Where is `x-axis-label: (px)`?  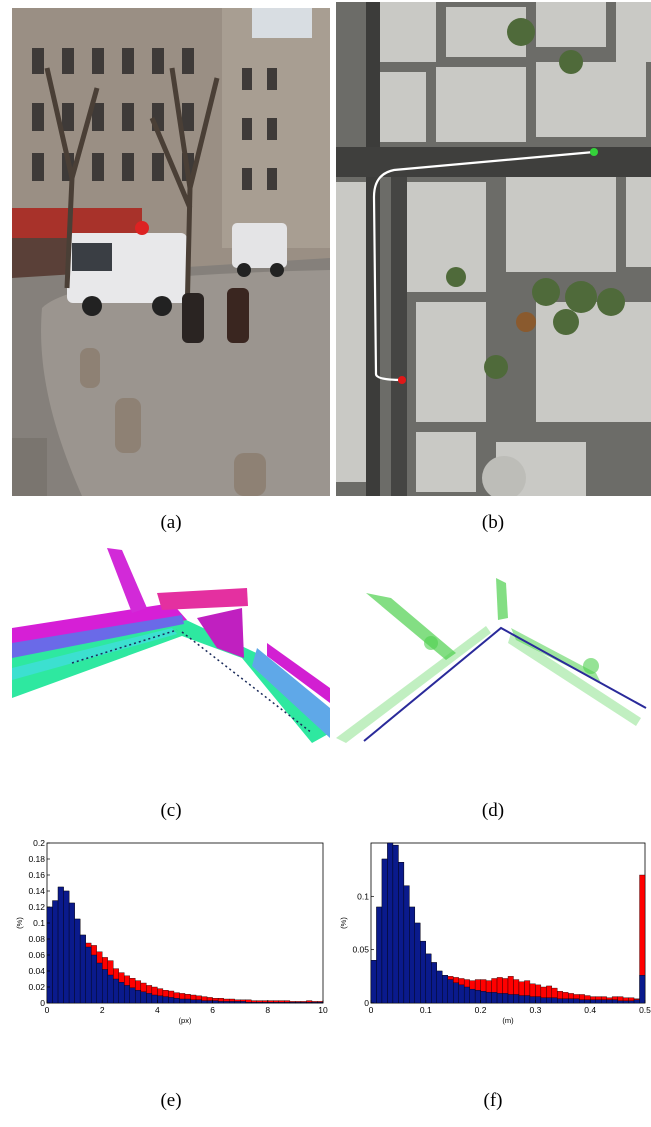
x-axis-label: (px) is located at coordinates (185, 1020).